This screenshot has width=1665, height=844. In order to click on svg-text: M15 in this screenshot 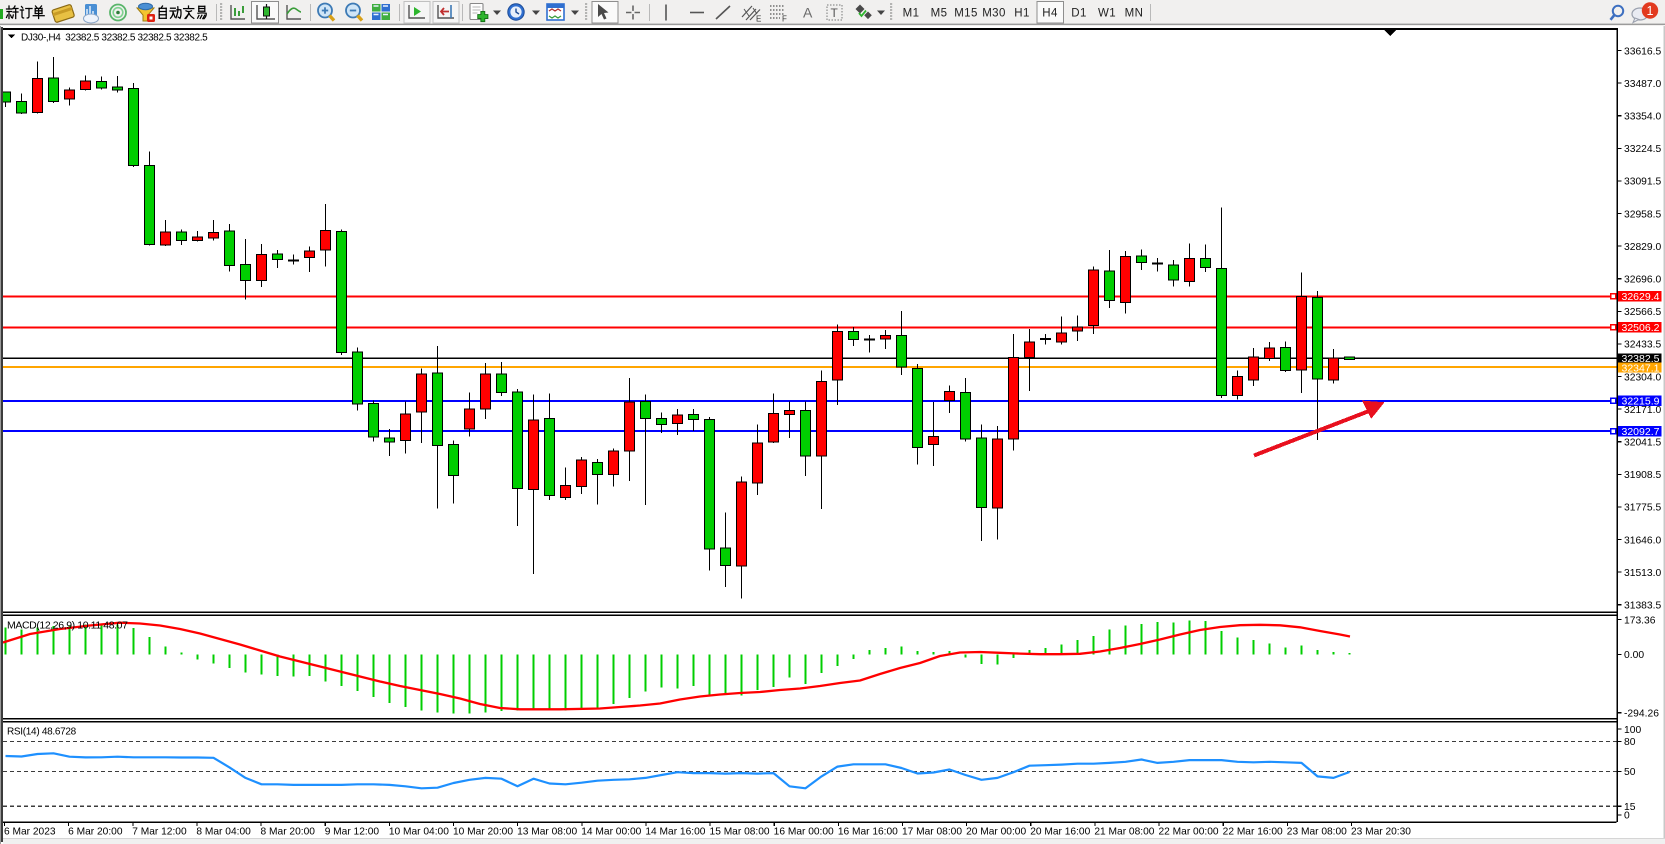, I will do `click(966, 14)`.